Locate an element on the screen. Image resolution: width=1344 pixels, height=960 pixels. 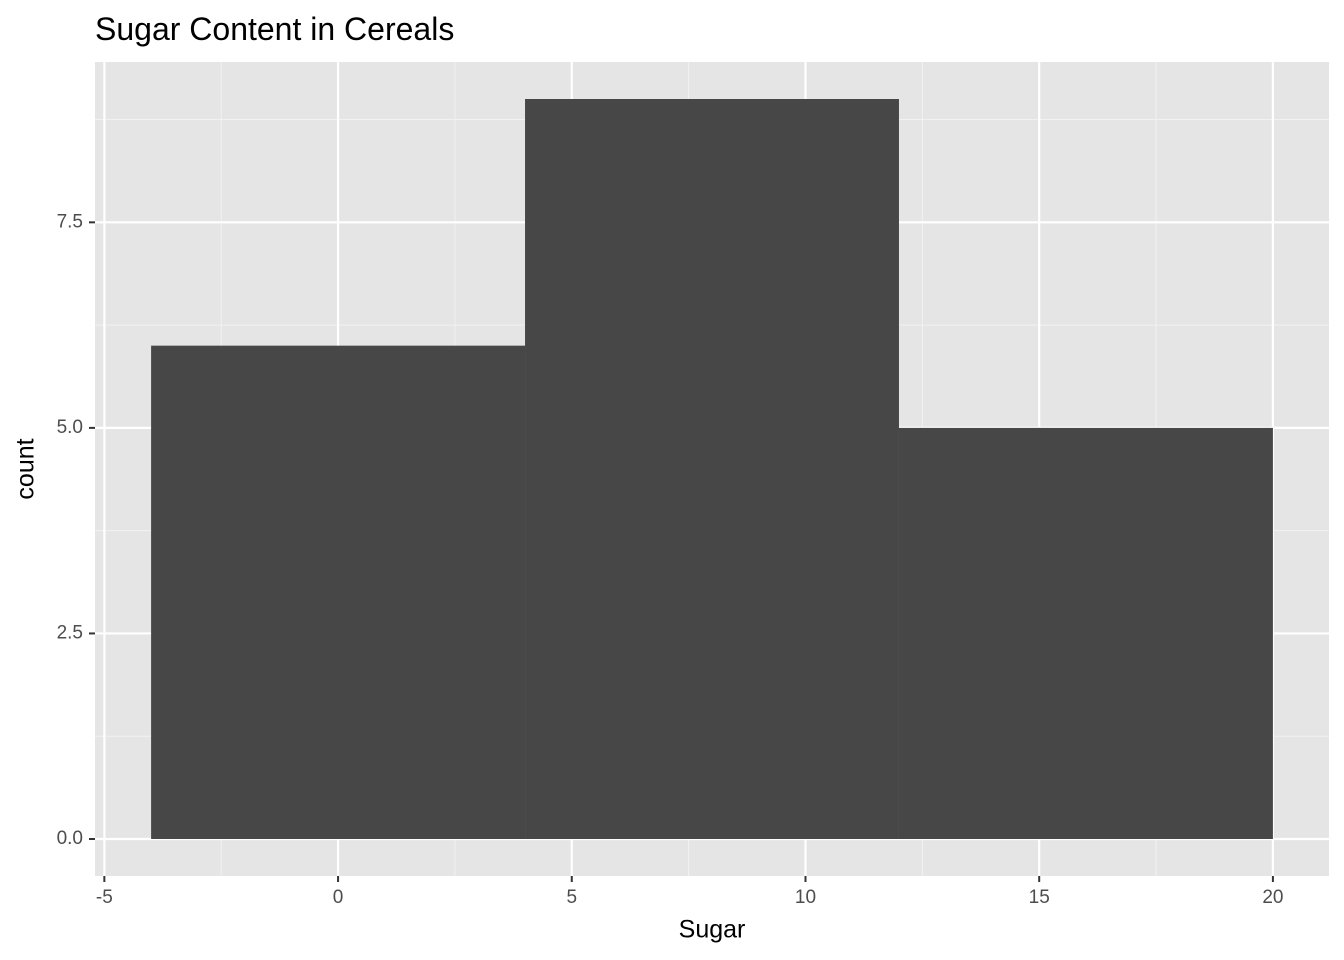
x-tick-label: 15 is located at coordinates (1039, 897).